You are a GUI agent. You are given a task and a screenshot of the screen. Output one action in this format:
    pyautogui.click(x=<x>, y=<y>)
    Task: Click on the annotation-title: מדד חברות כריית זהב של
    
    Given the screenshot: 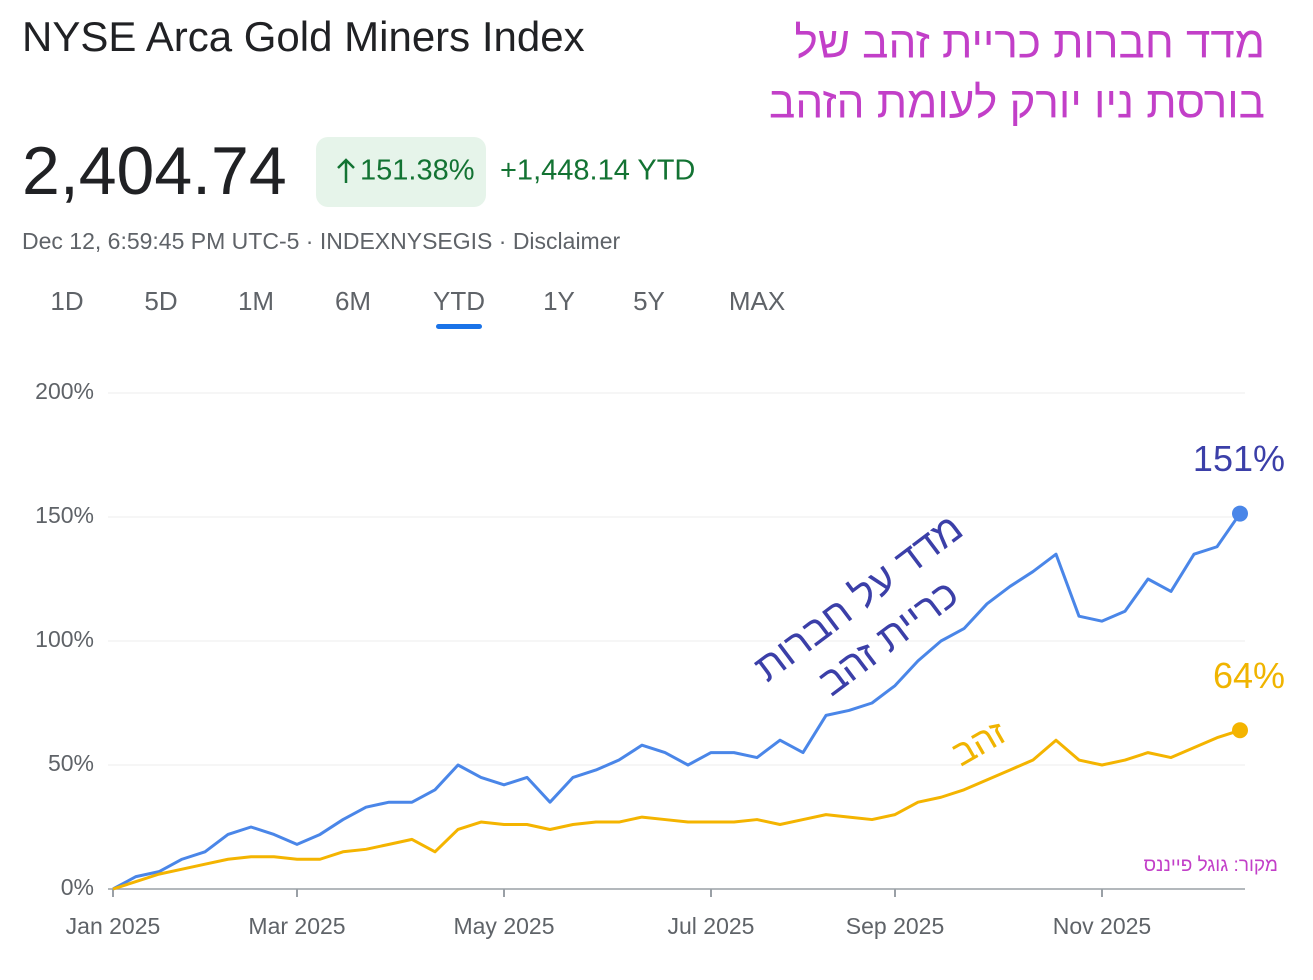 What is the action you would take?
    pyautogui.click(x=1030, y=43)
    